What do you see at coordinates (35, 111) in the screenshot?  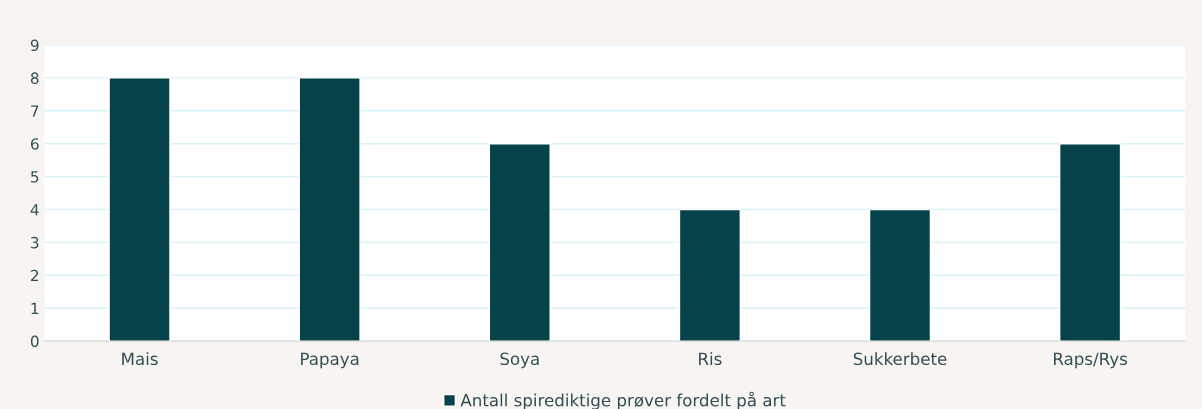 I see `y-tick-label: 7` at bounding box center [35, 111].